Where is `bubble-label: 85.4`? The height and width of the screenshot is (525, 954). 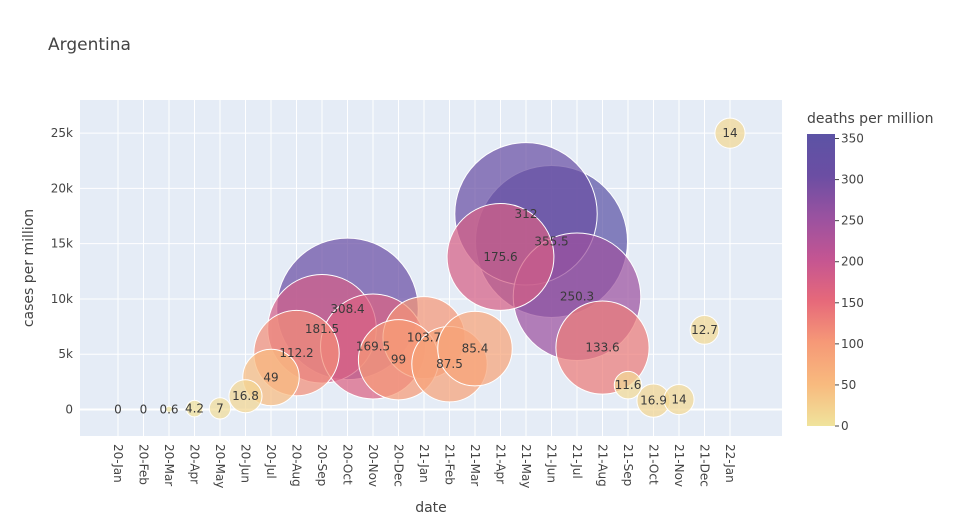 bubble-label: 85.4 is located at coordinates (475, 349).